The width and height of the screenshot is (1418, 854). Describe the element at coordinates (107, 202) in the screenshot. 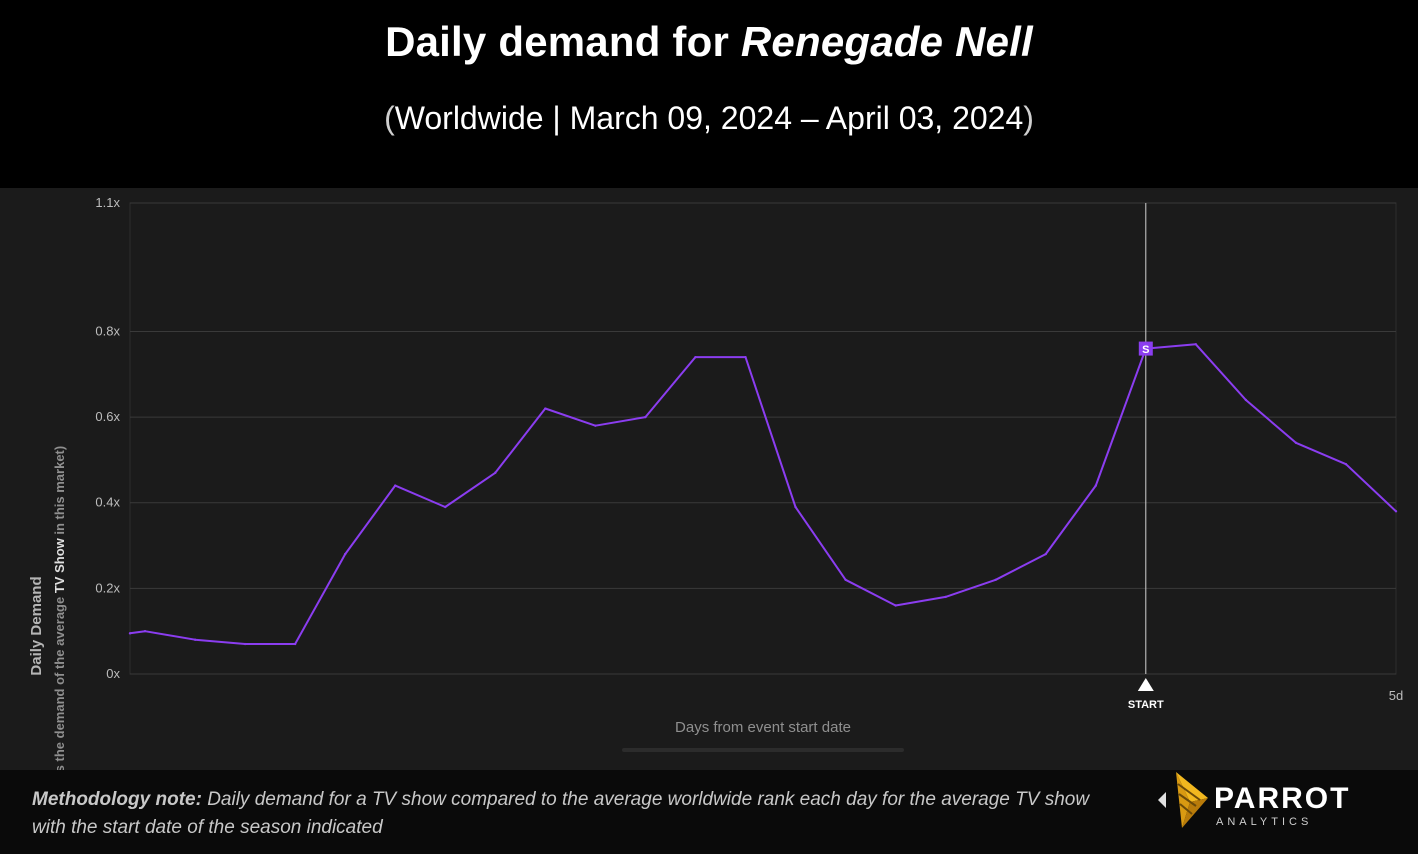

I see `y-tick-label: 1.1x` at that location.